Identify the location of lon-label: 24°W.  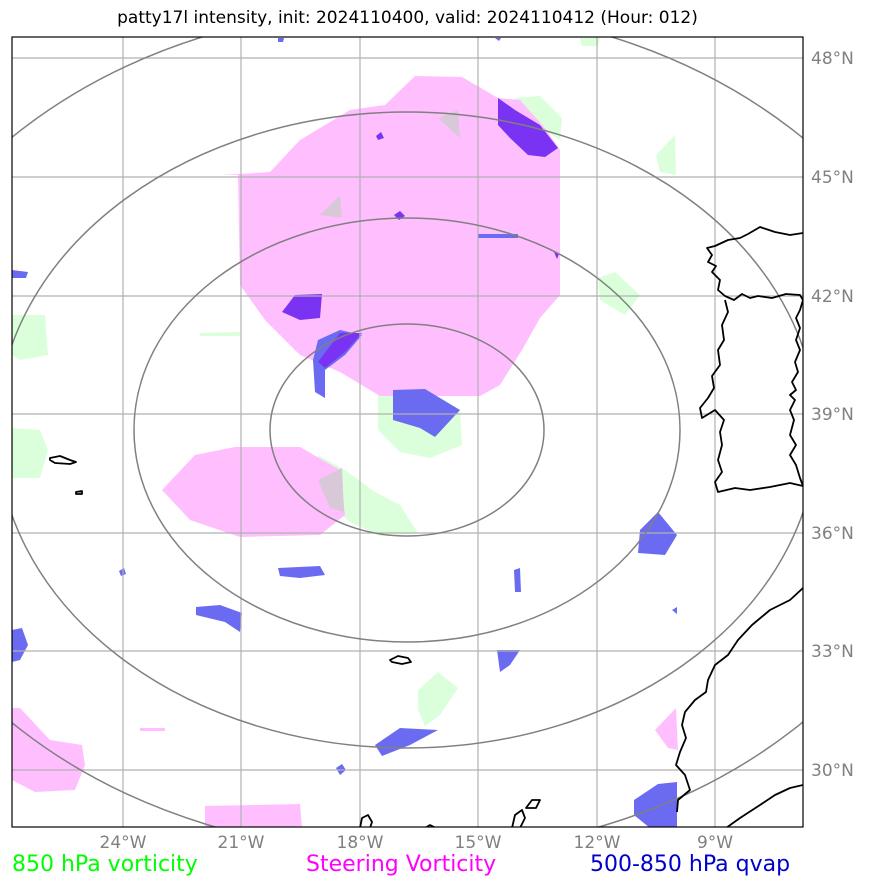
(123, 843).